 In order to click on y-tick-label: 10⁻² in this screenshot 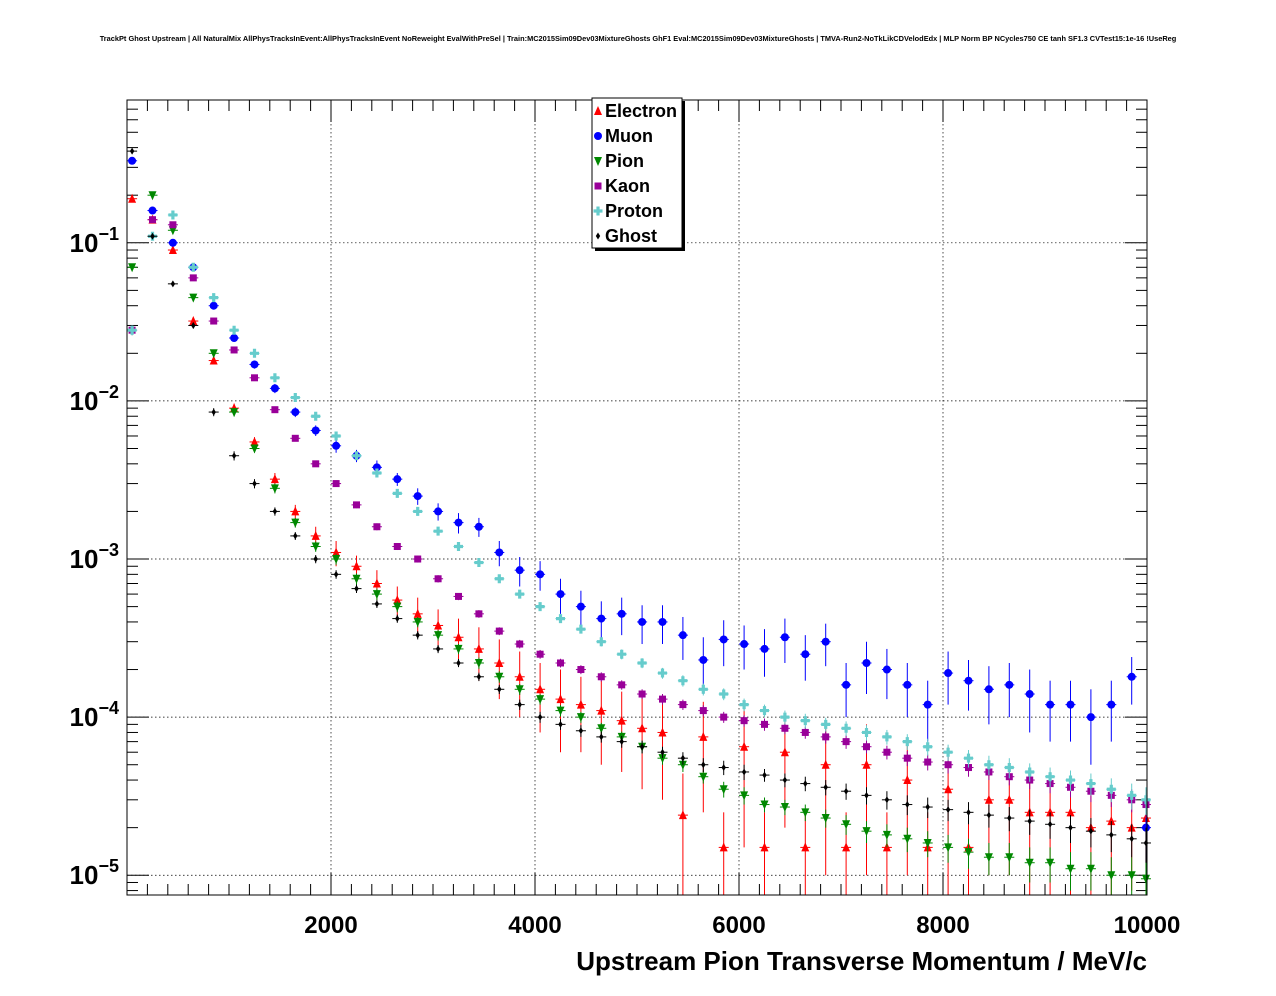, I will do `click(94, 399)`.